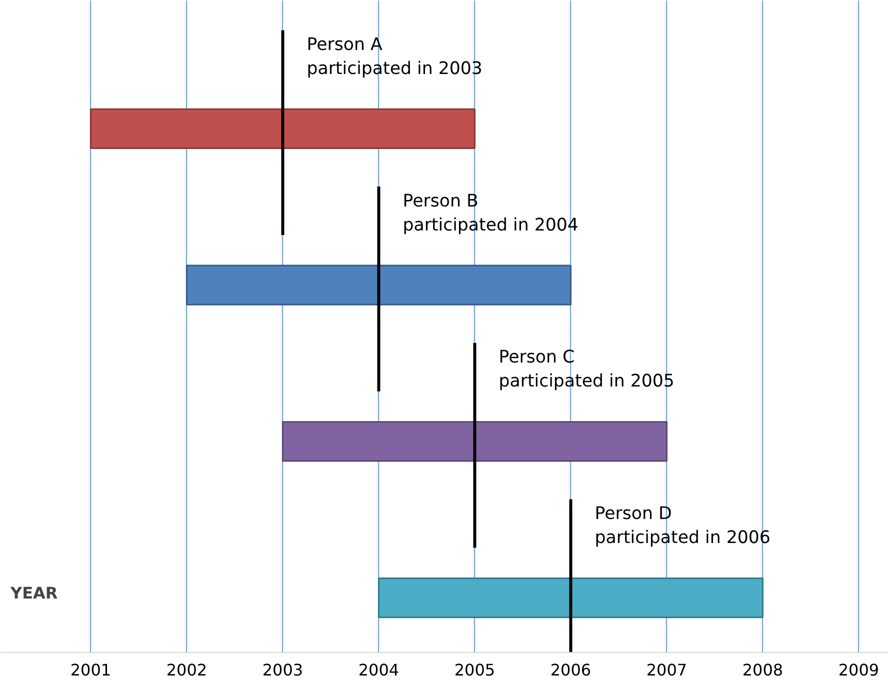  Describe the element at coordinates (379, 670) in the screenshot. I see `x-tick-label: 2004` at that location.